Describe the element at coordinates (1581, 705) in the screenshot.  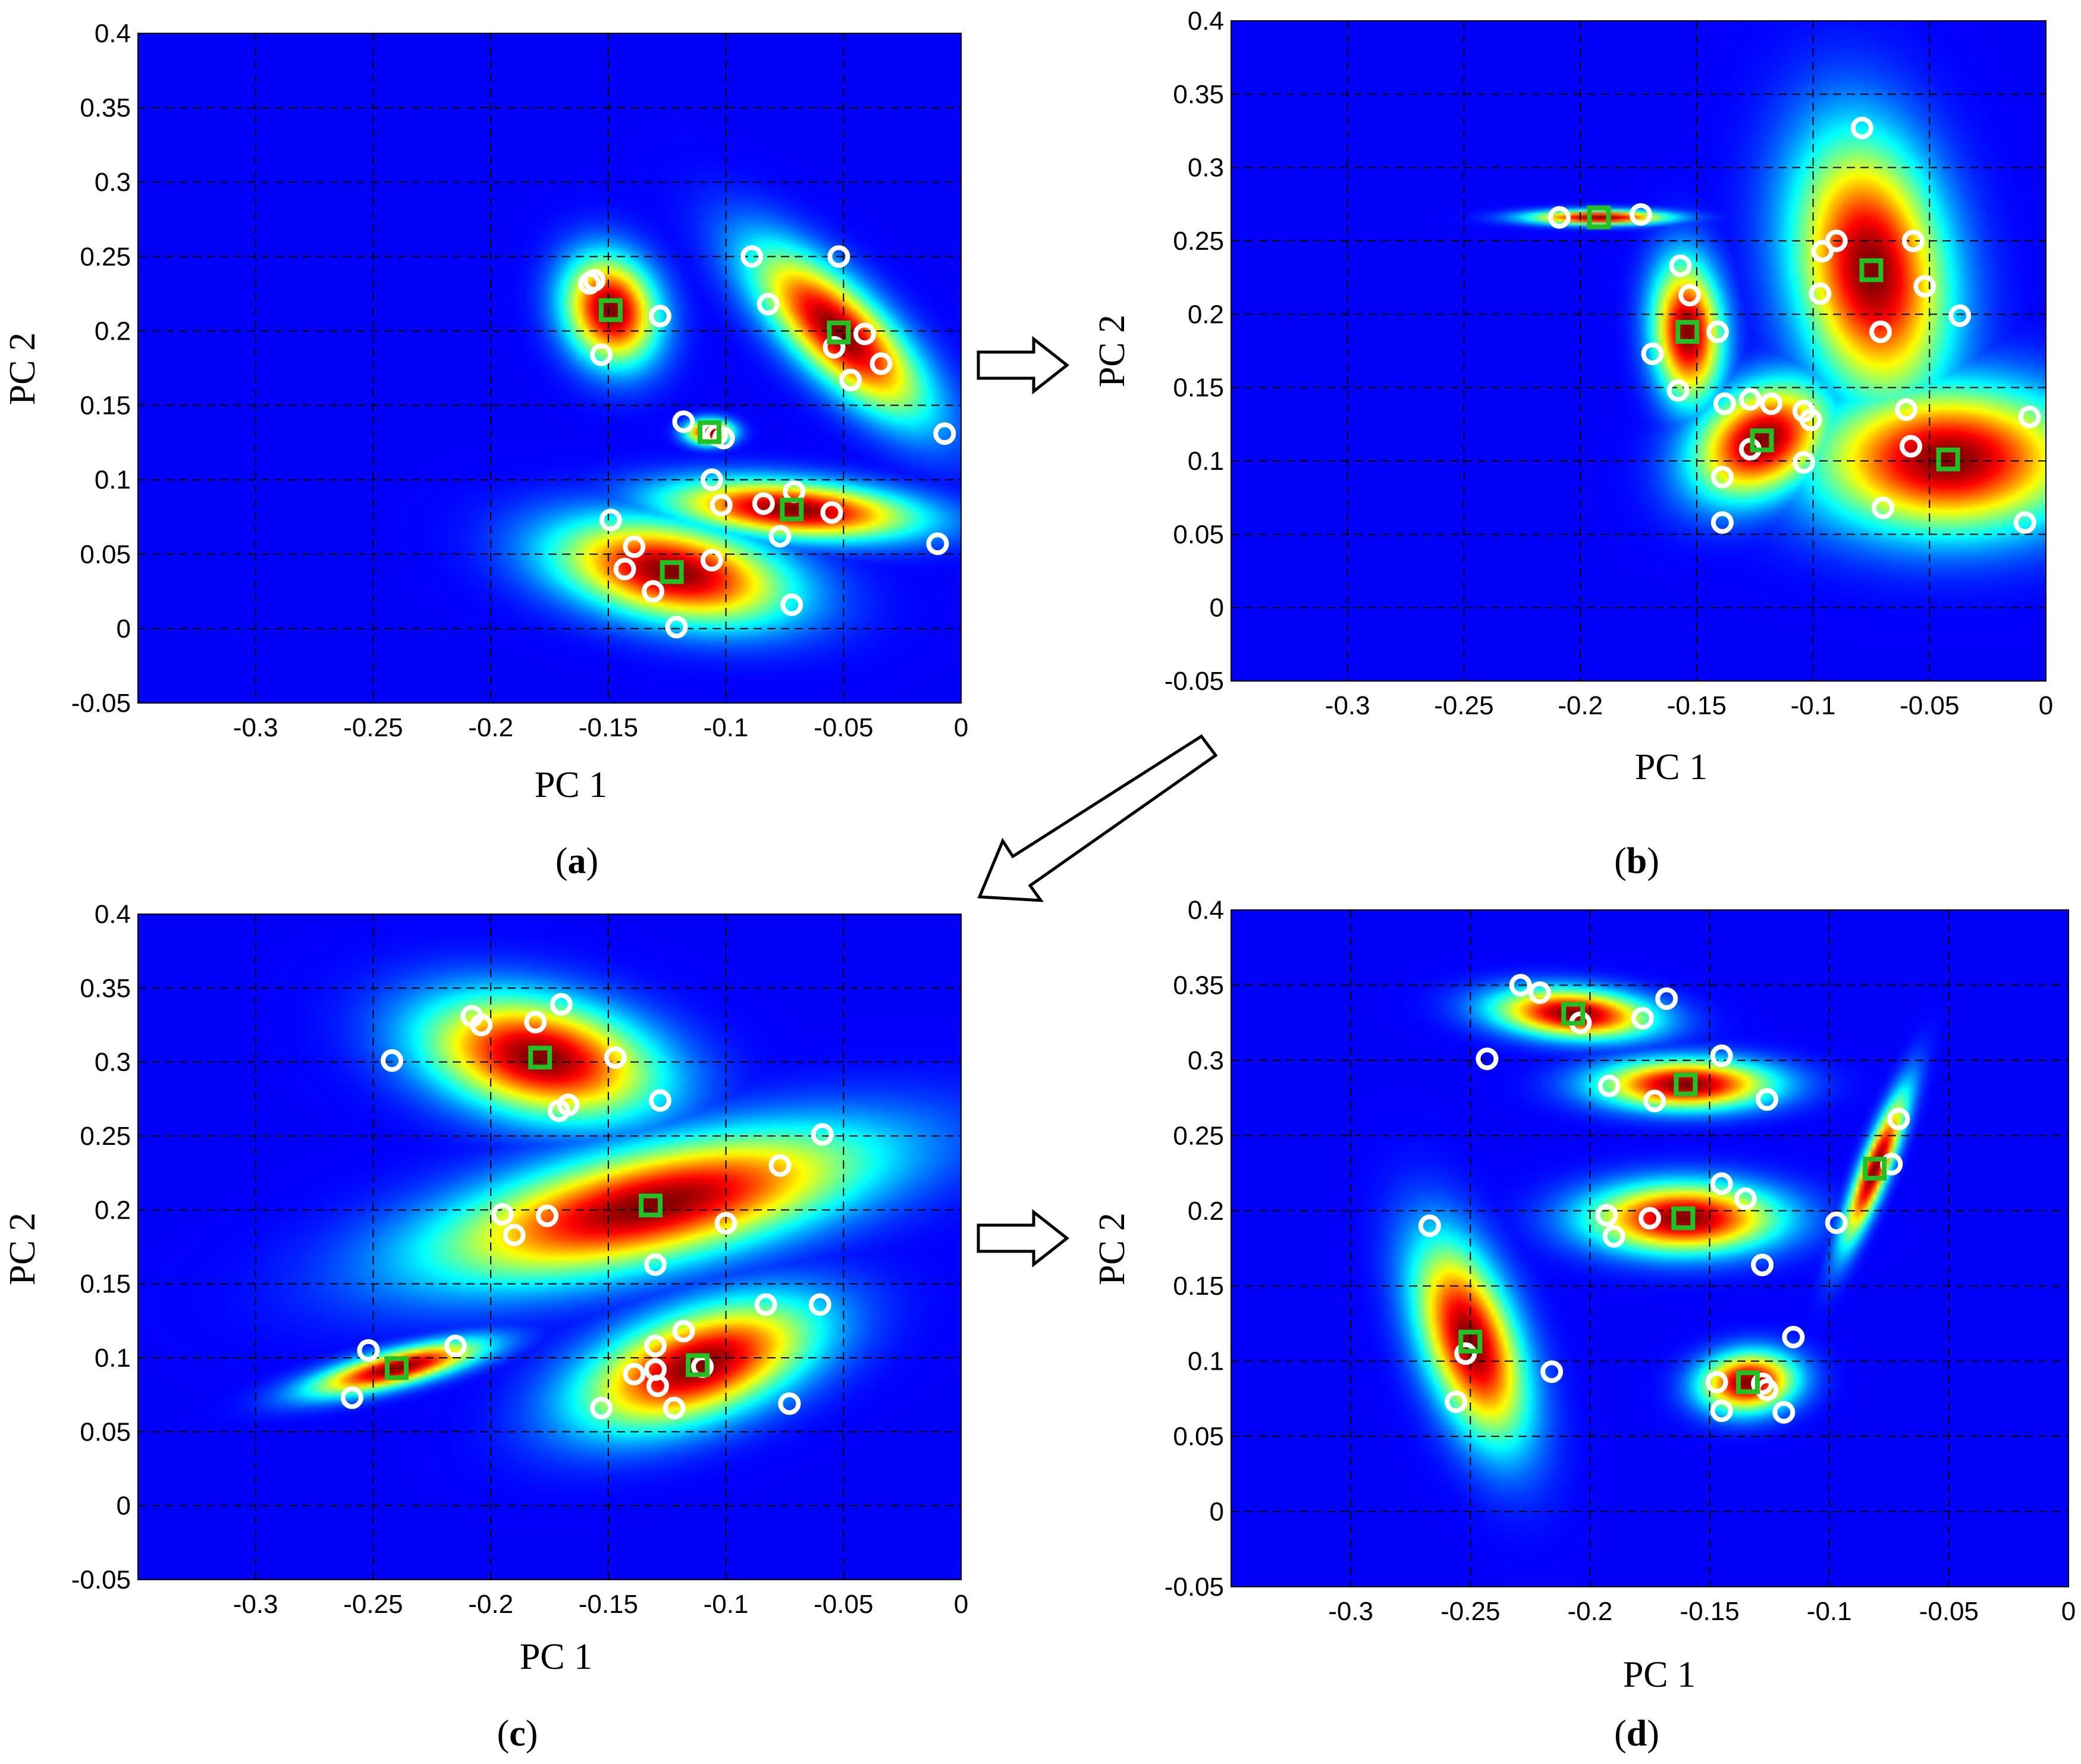
I see `x-tick-label: -0.2` at that location.